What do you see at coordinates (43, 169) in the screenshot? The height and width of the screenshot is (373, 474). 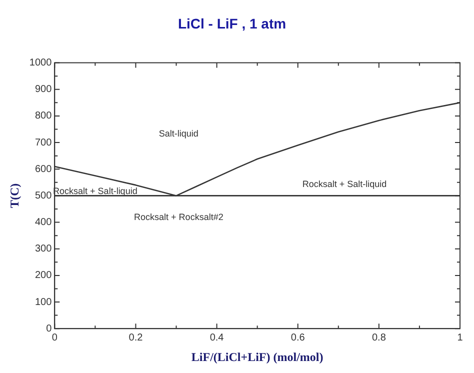 I see `y-tick-label: 600` at bounding box center [43, 169].